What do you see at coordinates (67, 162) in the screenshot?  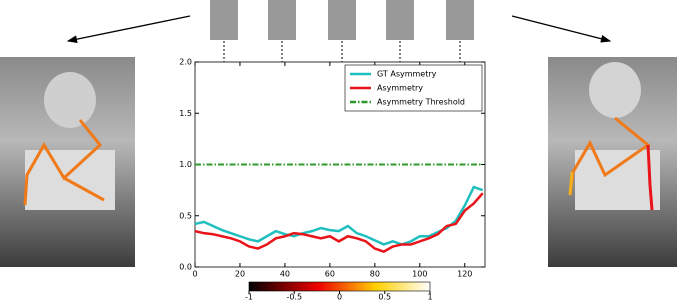 I see `left-photo` at bounding box center [67, 162].